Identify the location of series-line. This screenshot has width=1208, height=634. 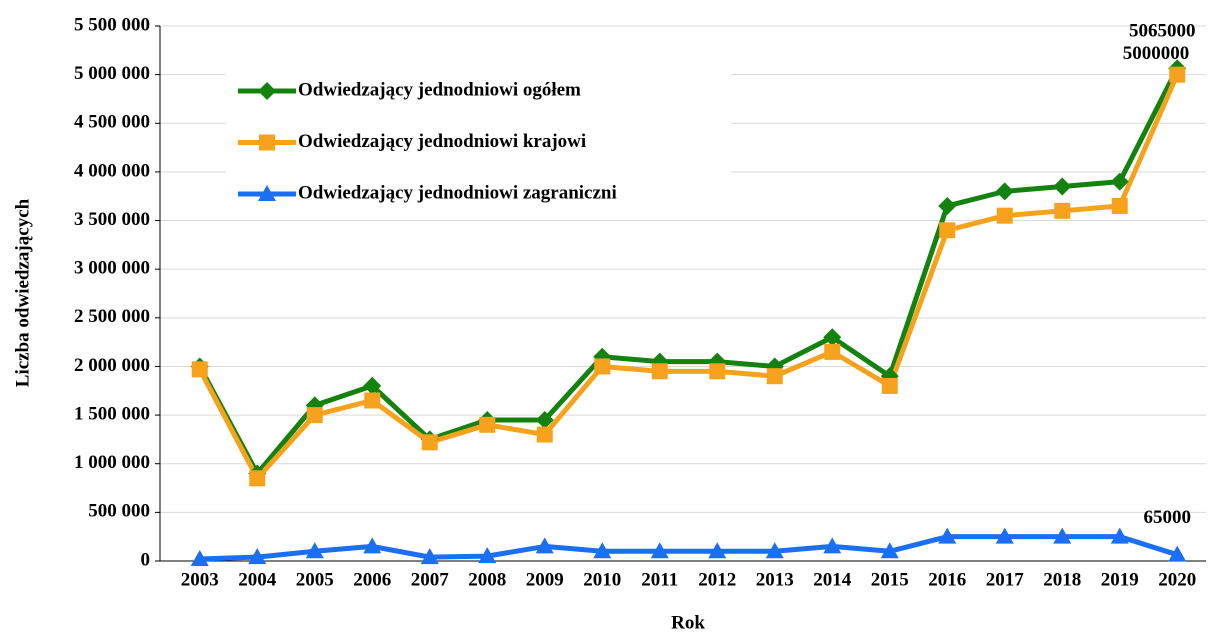
(688, 548).